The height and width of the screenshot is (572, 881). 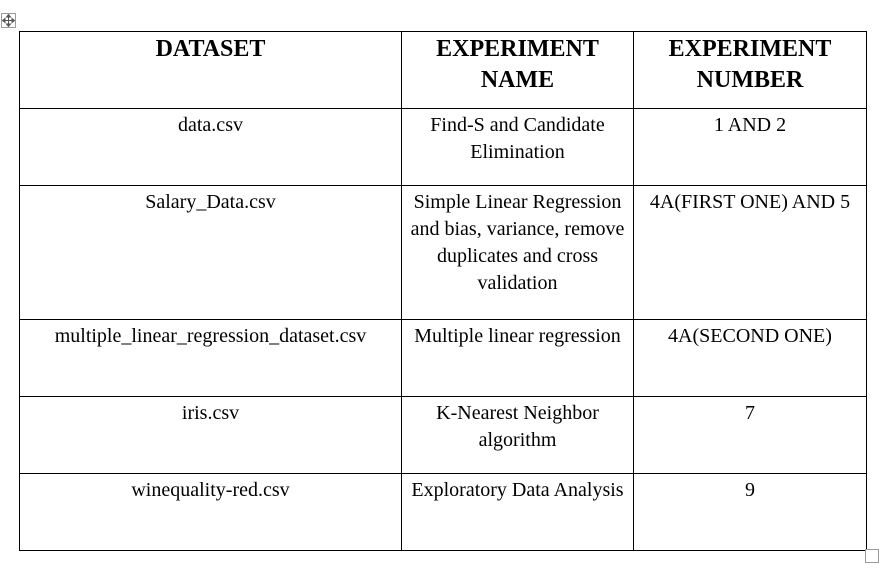 What do you see at coordinates (210, 512) in the screenshot?
I see `cell-dataset: winequality-red.csv` at bounding box center [210, 512].